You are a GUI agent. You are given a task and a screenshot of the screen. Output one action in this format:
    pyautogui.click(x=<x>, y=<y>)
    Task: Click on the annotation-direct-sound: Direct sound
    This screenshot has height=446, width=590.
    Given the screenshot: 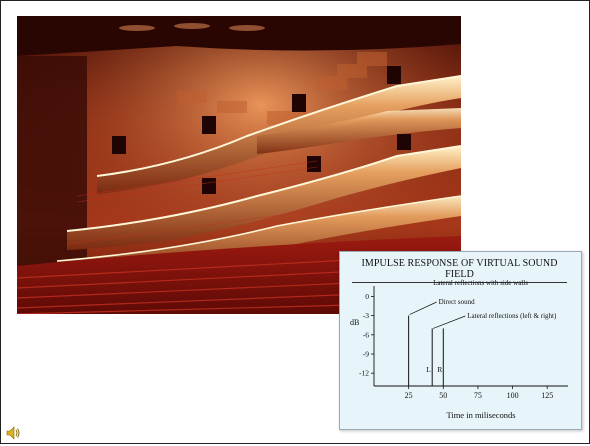 What is the action you would take?
    pyautogui.click(x=457, y=302)
    